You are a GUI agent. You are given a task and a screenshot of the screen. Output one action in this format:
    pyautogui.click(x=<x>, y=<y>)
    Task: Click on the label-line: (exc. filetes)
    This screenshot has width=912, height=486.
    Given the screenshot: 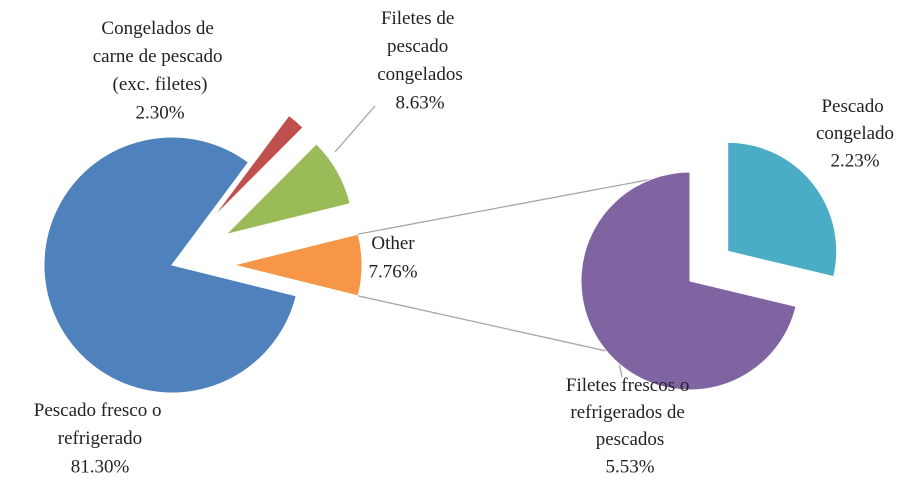 What is the action you would take?
    pyautogui.click(x=160, y=84)
    